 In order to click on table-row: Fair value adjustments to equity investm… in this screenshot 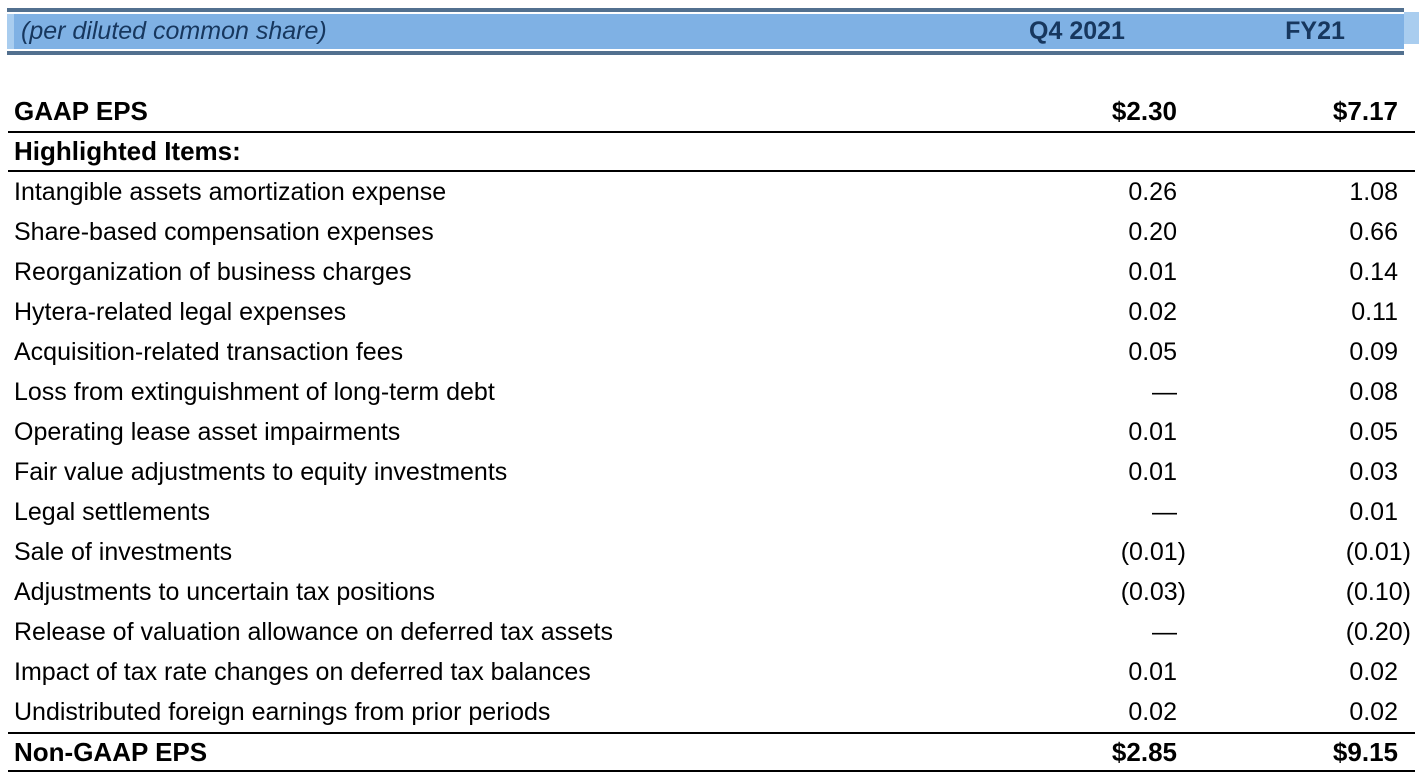, I will do `click(711, 472)`.